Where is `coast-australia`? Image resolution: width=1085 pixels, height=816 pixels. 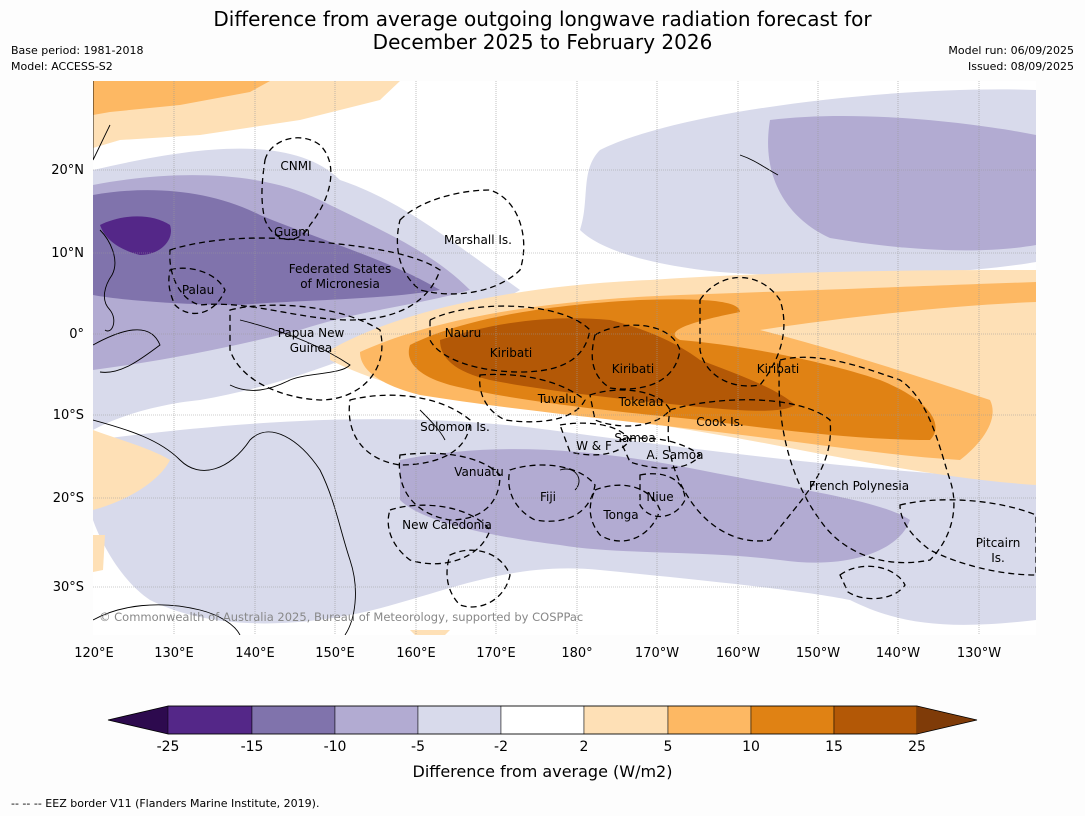
coast-australia is located at coordinates (224, 527).